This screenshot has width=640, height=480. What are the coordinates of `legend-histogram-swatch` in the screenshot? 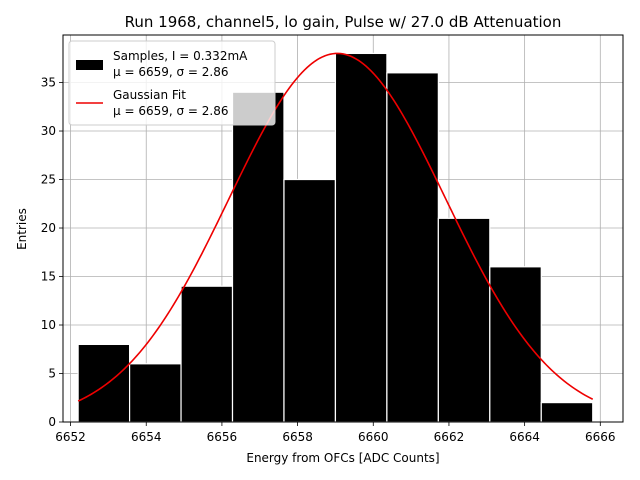 It's located at (89, 65).